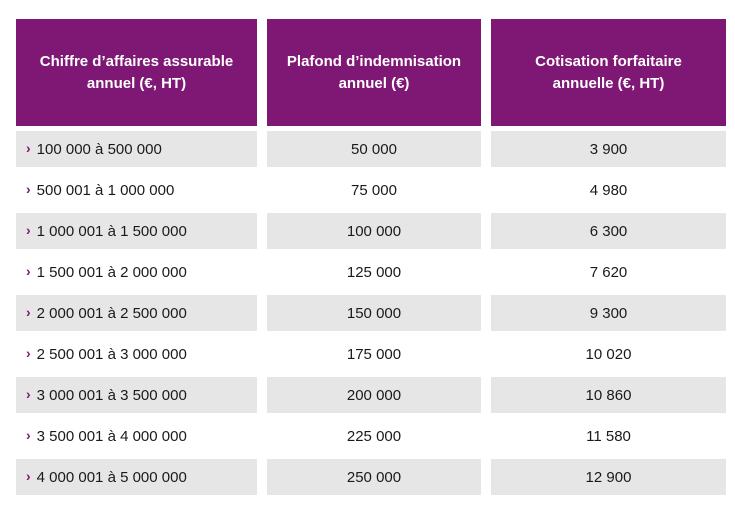 The image size is (735, 505). I want to click on range-value: 2 000 001 à 2 500 000, so click(111, 313).